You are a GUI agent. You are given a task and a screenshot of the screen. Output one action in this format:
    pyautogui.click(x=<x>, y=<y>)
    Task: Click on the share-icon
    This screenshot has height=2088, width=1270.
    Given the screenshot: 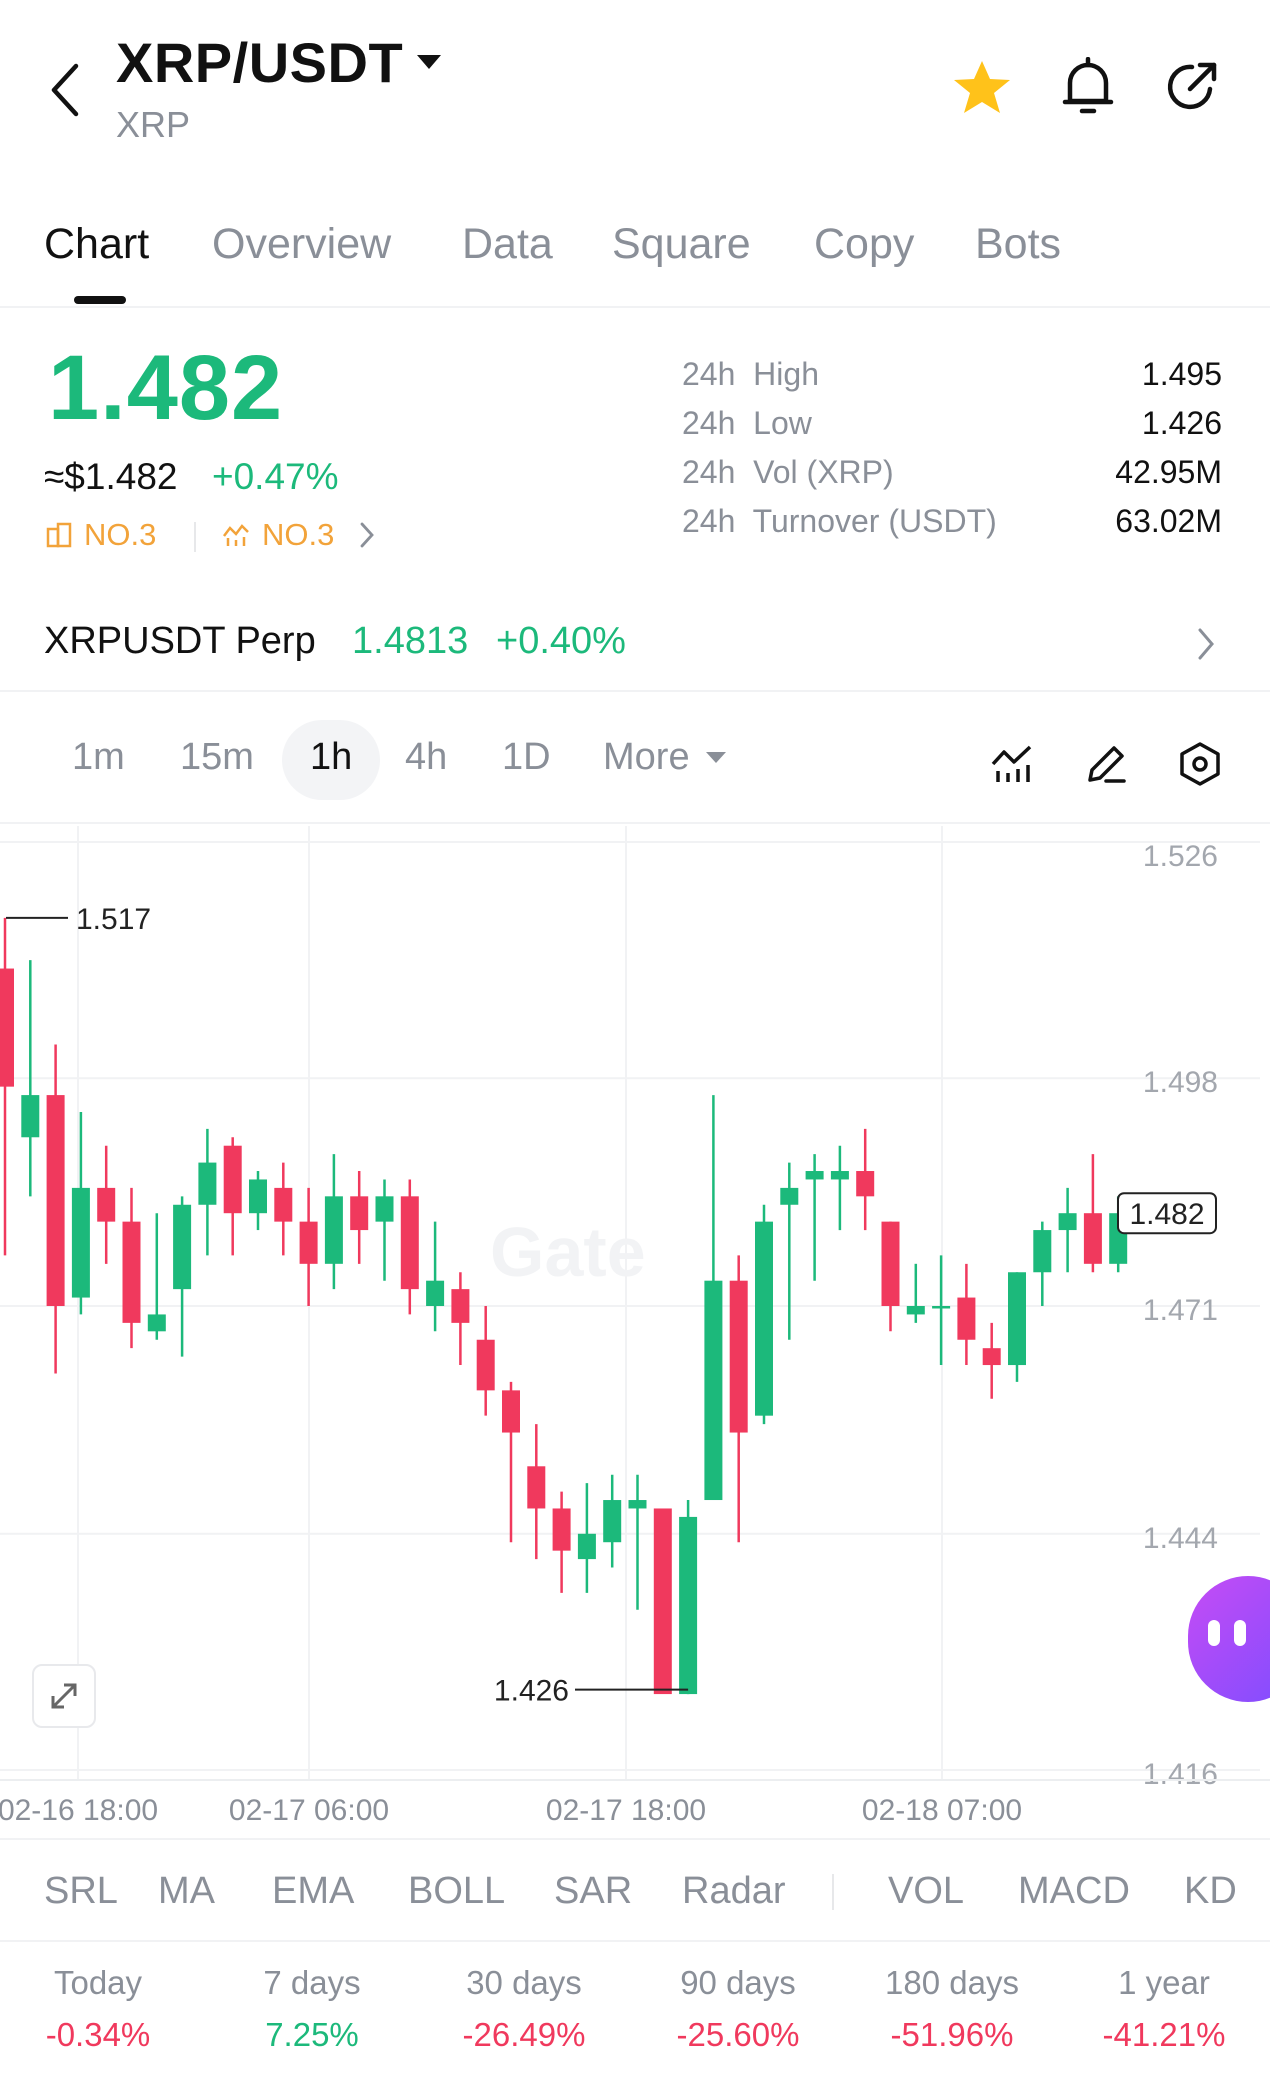 What is the action you would take?
    pyautogui.click(x=1192, y=87)
    